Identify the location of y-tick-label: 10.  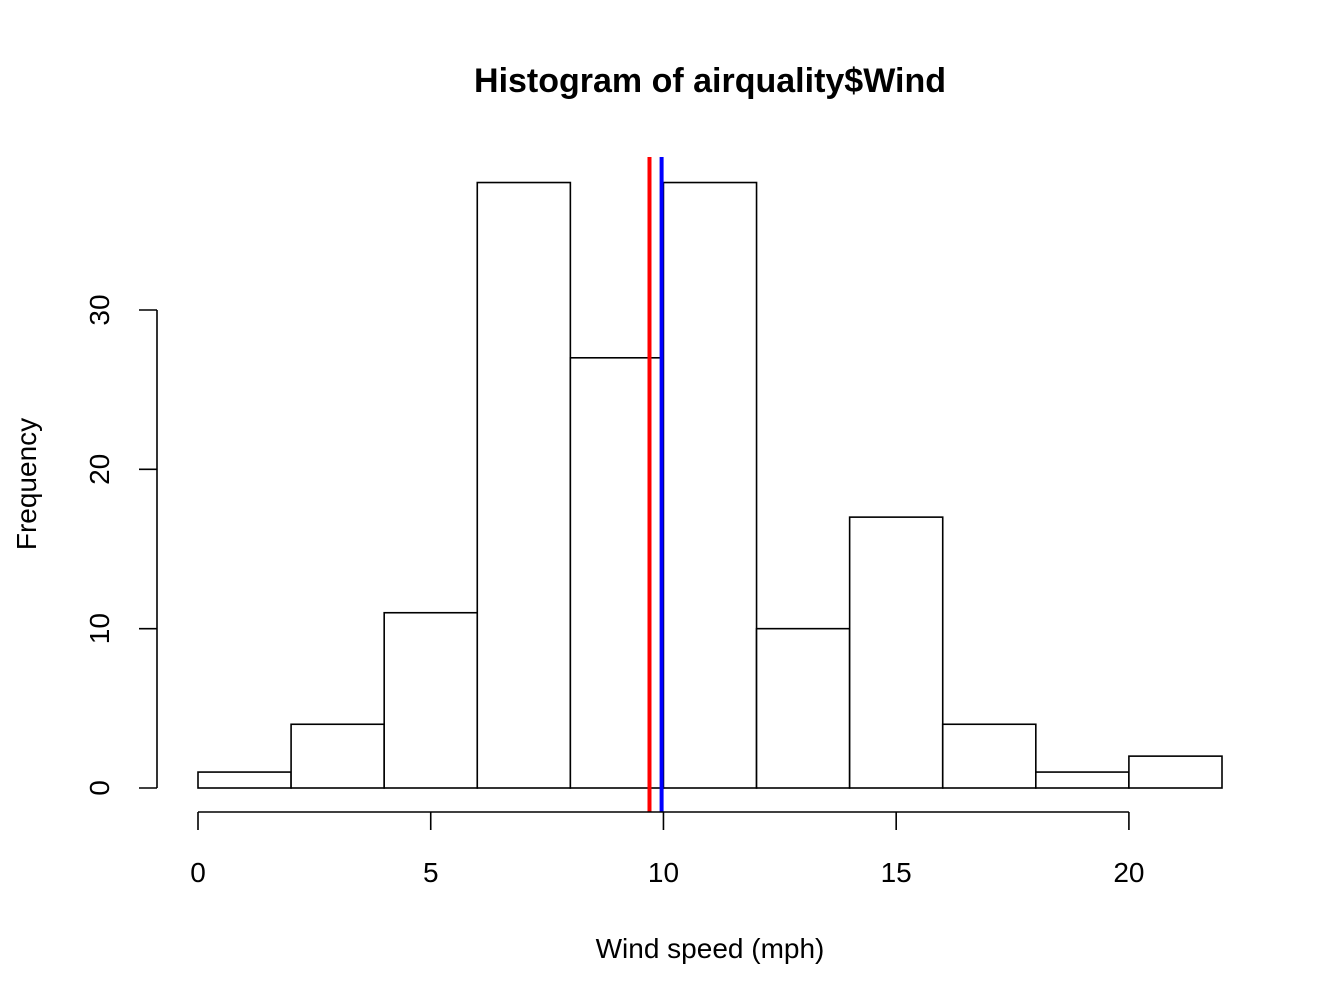
(99, 628).